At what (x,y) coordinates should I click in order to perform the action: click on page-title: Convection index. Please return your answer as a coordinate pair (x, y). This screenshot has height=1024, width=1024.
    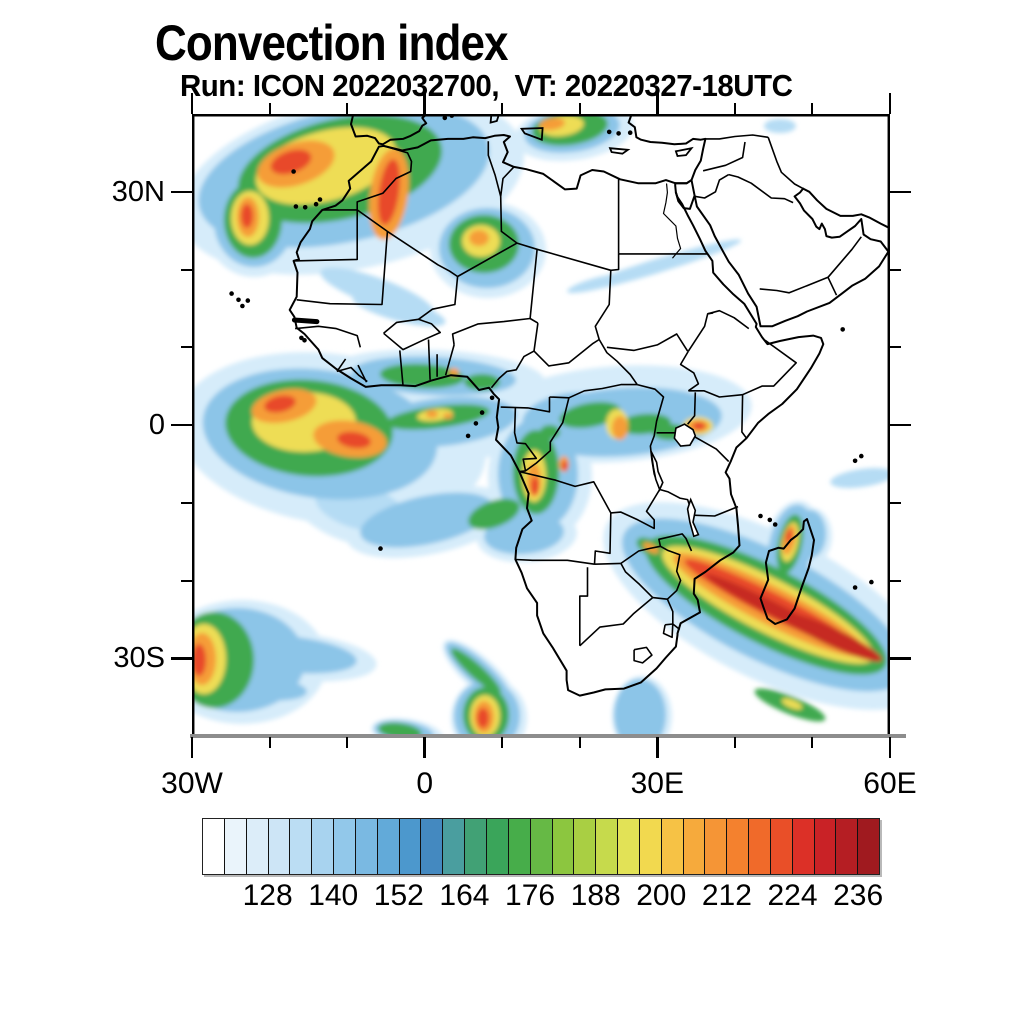
    Looking at the image, I should click on (332, 43).